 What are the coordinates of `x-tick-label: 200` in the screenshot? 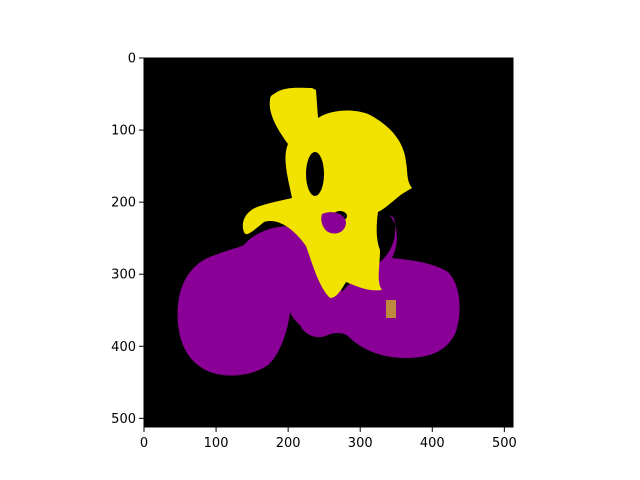 It's located at (288, 443).